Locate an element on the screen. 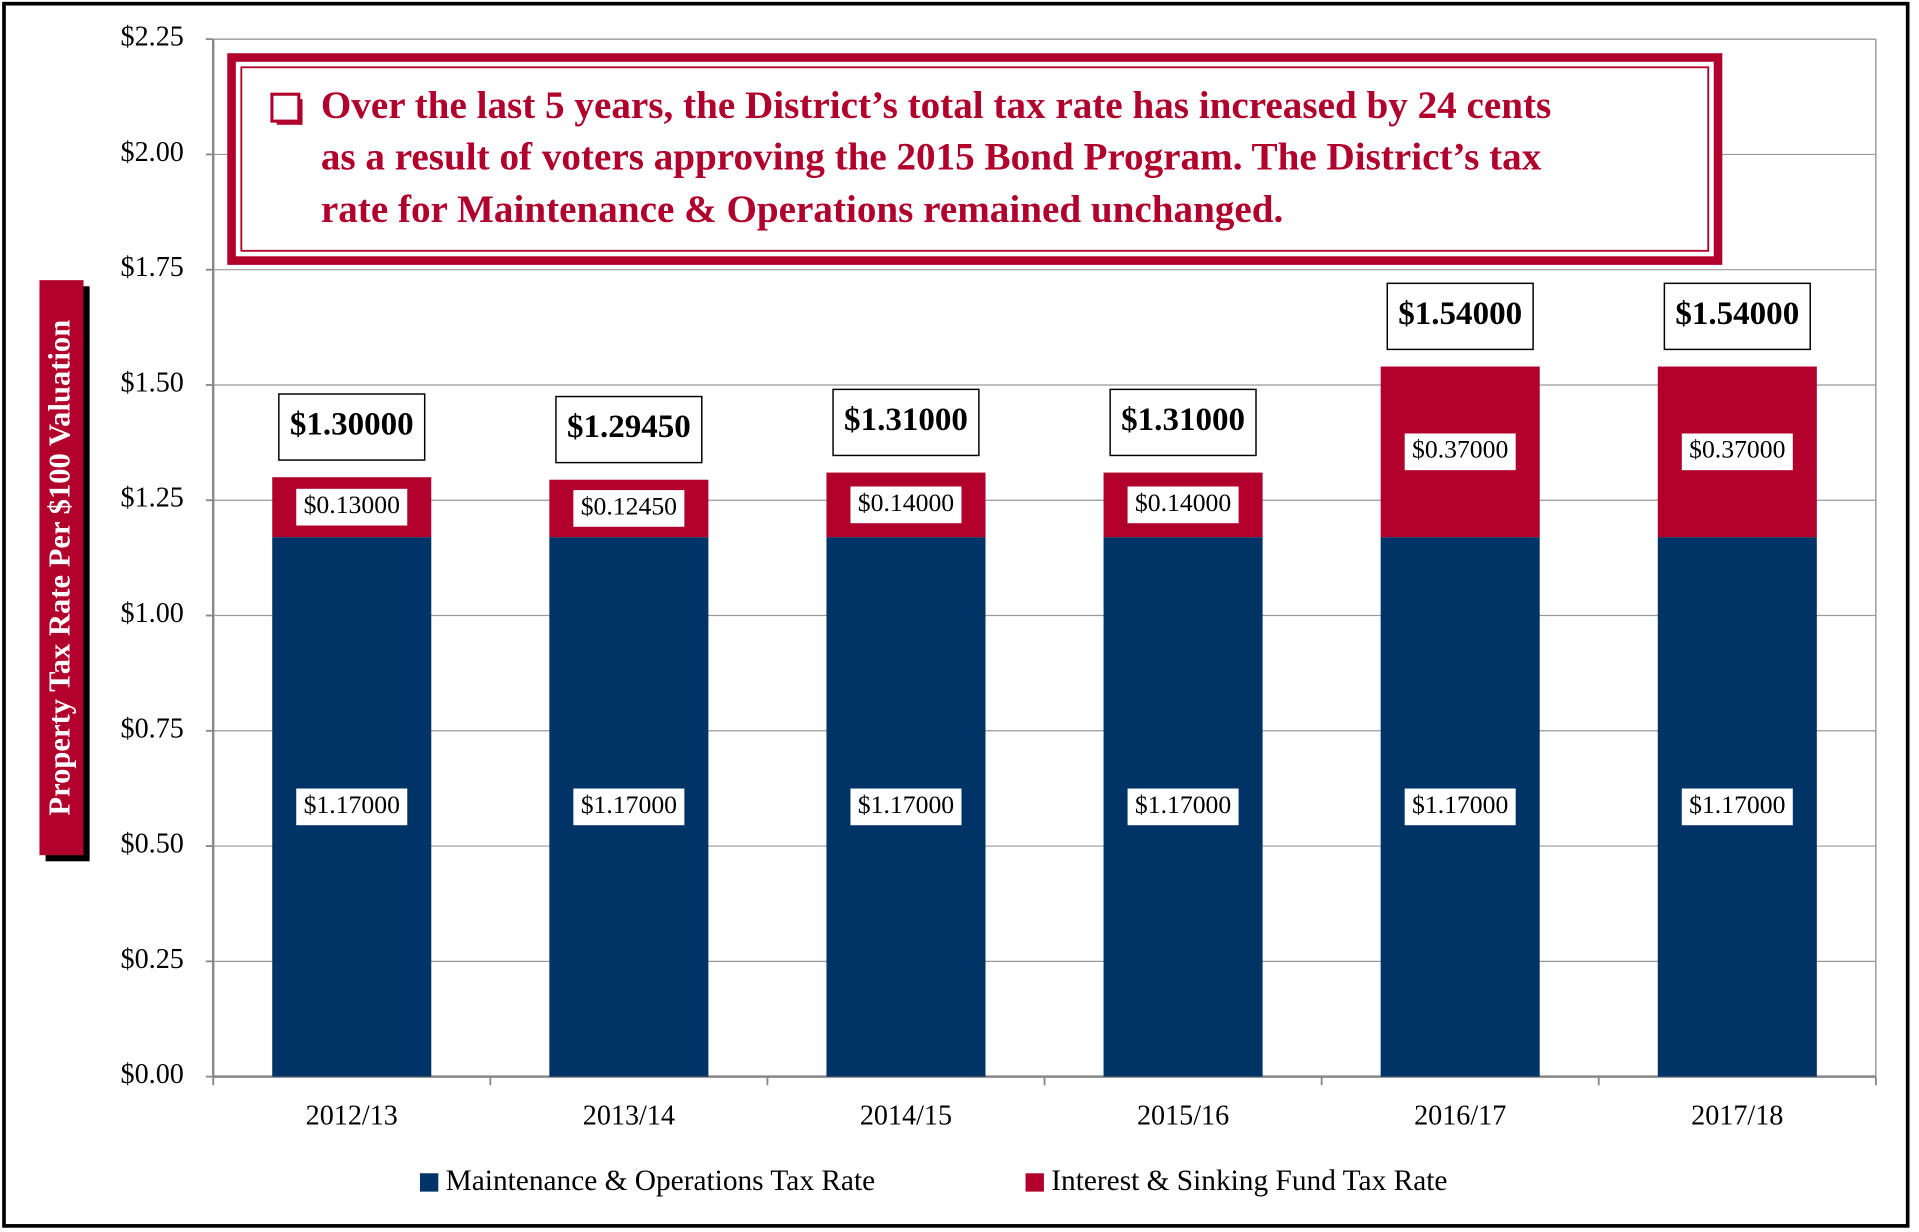 This screenshot has height=1232, width=1919. y-title-box is located at coordinates (61, 568).